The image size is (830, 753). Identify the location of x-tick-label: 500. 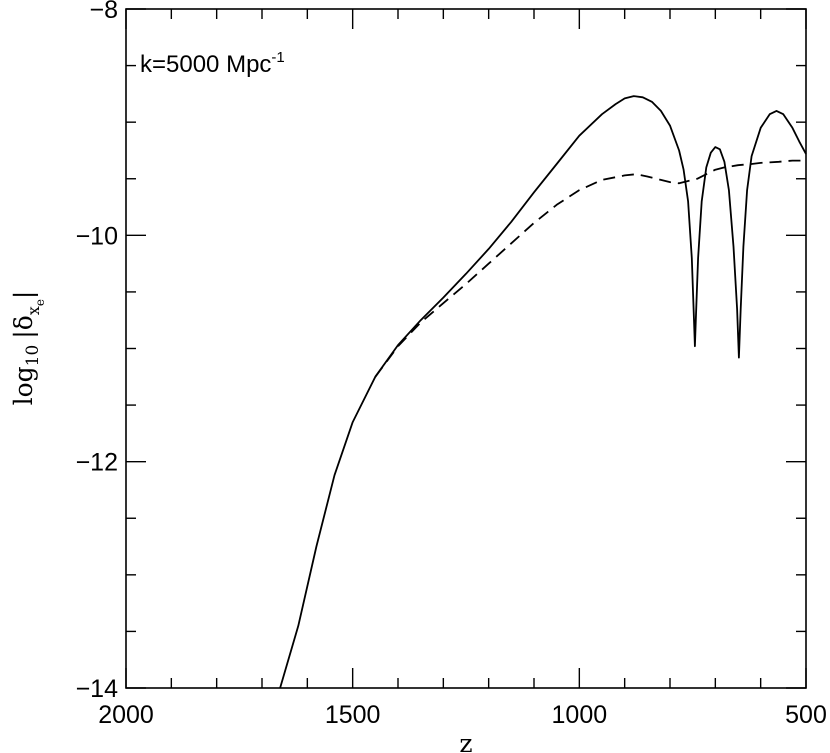
(806, 715).